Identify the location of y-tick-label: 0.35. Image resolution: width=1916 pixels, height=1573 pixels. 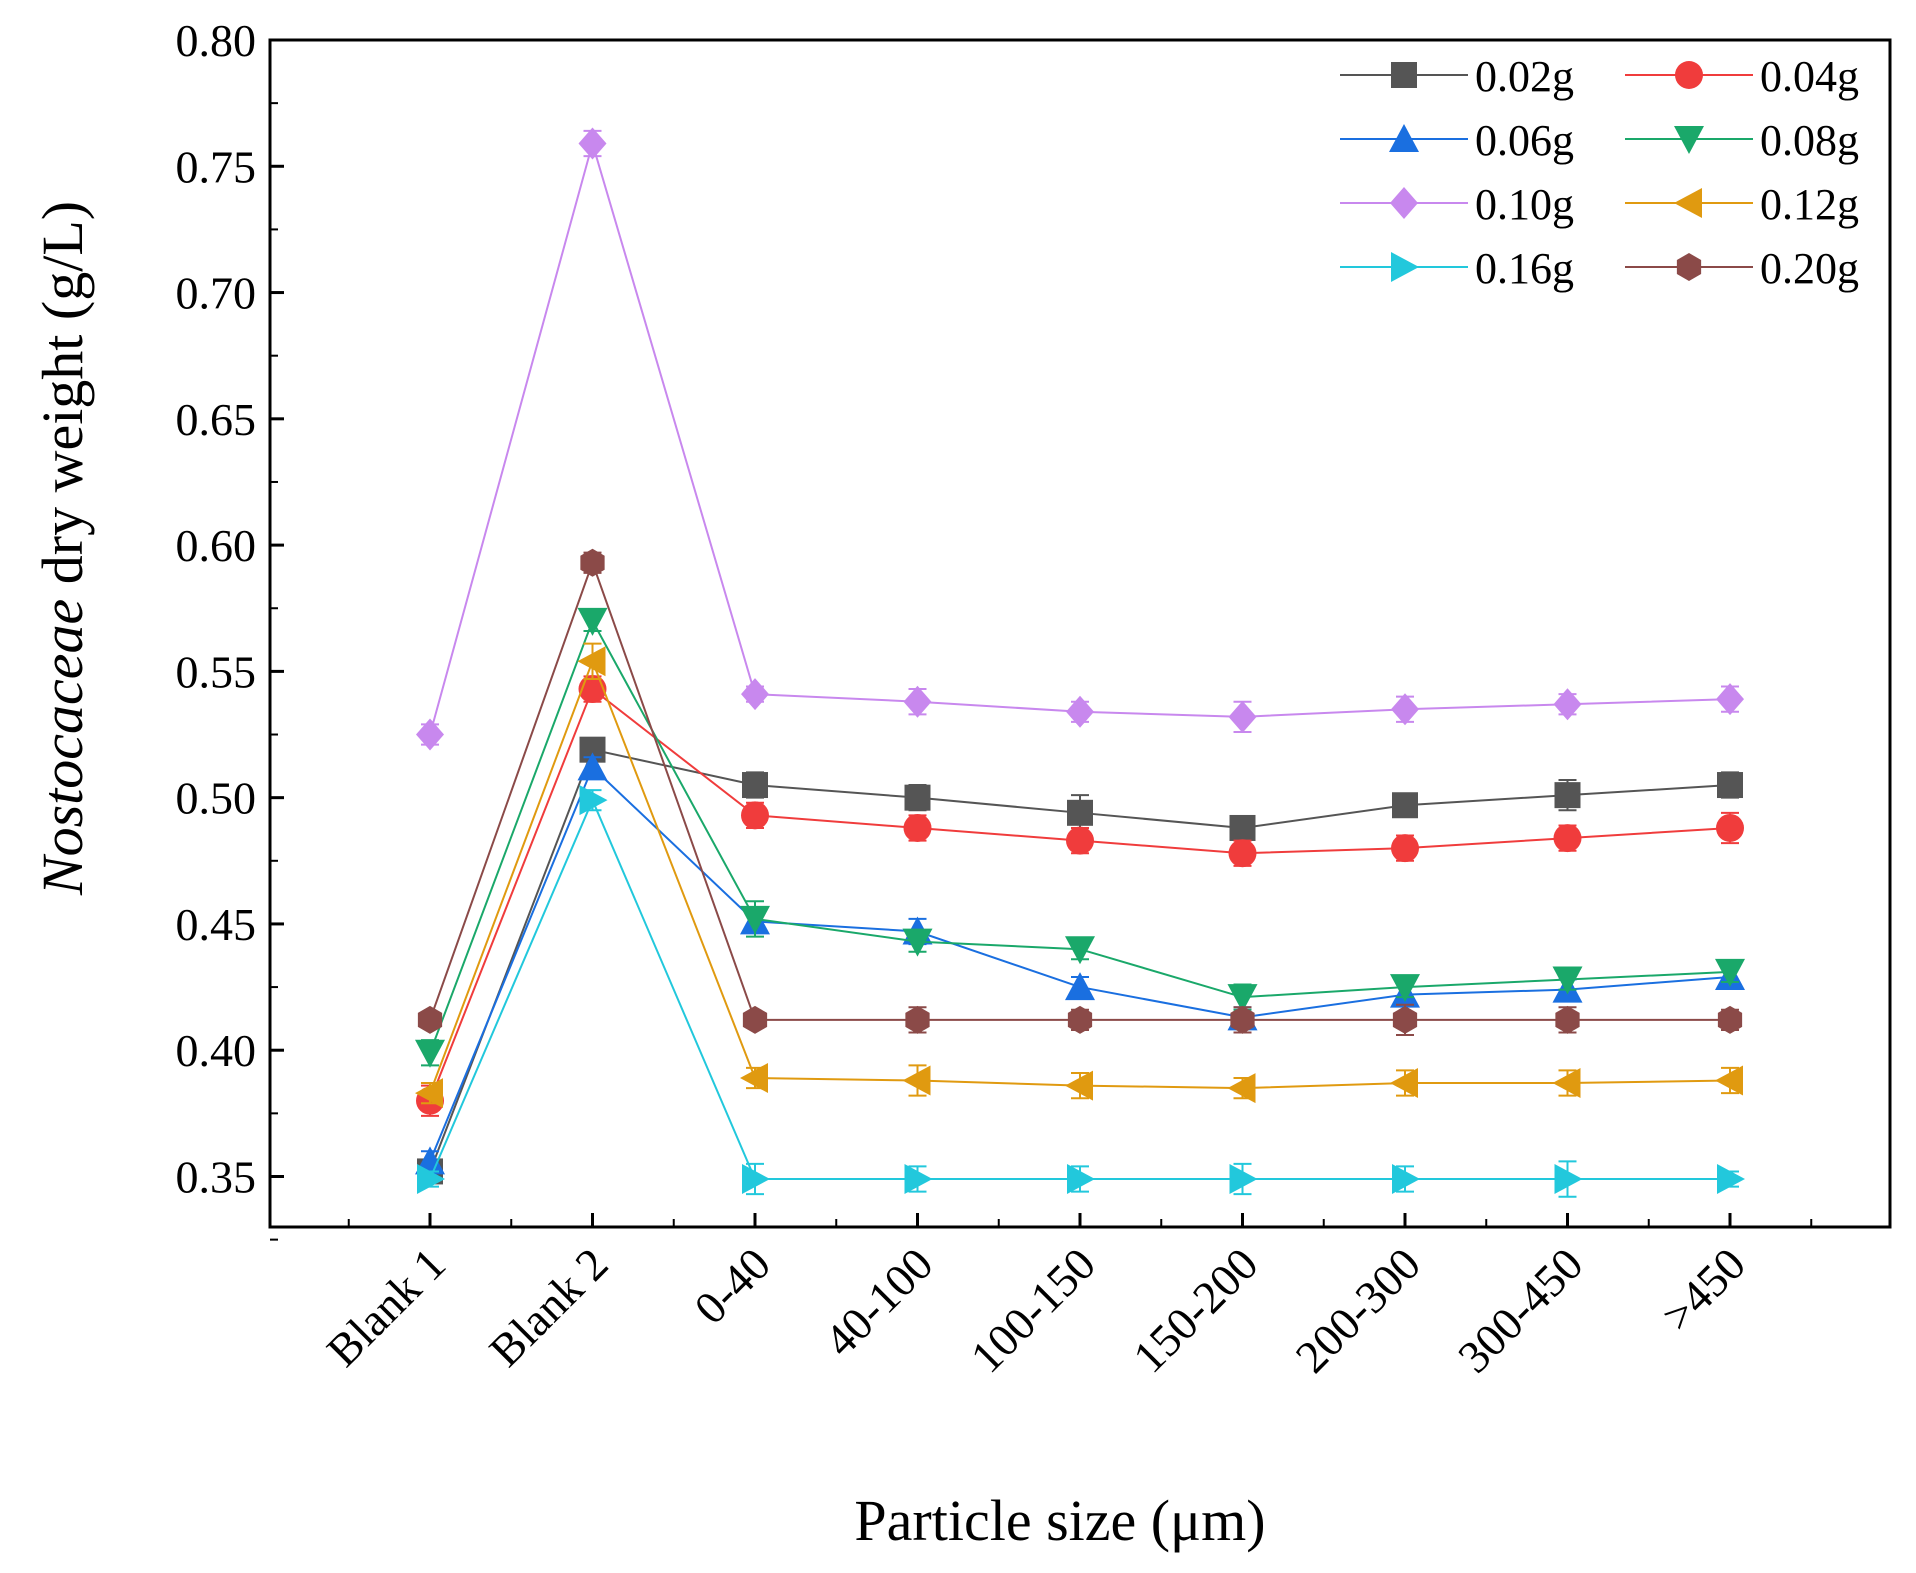
(216, 1176).